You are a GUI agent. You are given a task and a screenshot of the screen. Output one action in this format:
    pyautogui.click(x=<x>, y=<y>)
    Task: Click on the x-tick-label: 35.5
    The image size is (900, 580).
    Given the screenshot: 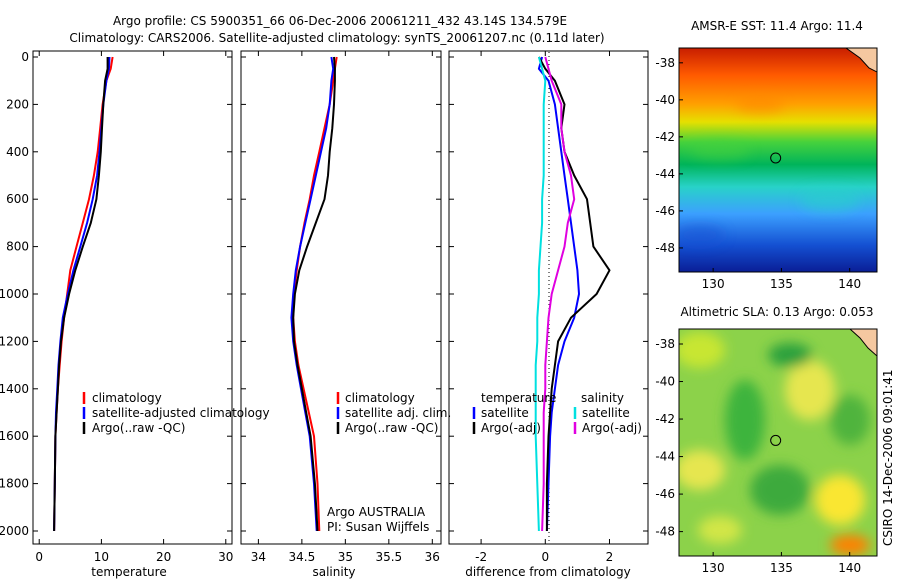 What is the action you would take?
    pyautogui.click(x=388, y=557)
    